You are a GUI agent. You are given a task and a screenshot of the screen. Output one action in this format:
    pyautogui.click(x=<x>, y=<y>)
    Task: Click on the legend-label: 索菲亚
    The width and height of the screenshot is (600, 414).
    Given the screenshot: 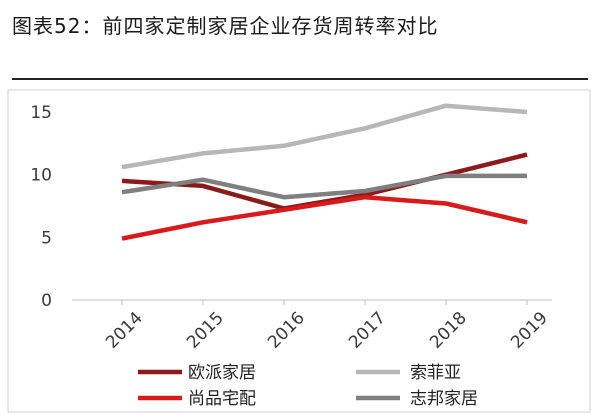 What is the action you would take?
    pyautogui.click(x=435, y=373)
    